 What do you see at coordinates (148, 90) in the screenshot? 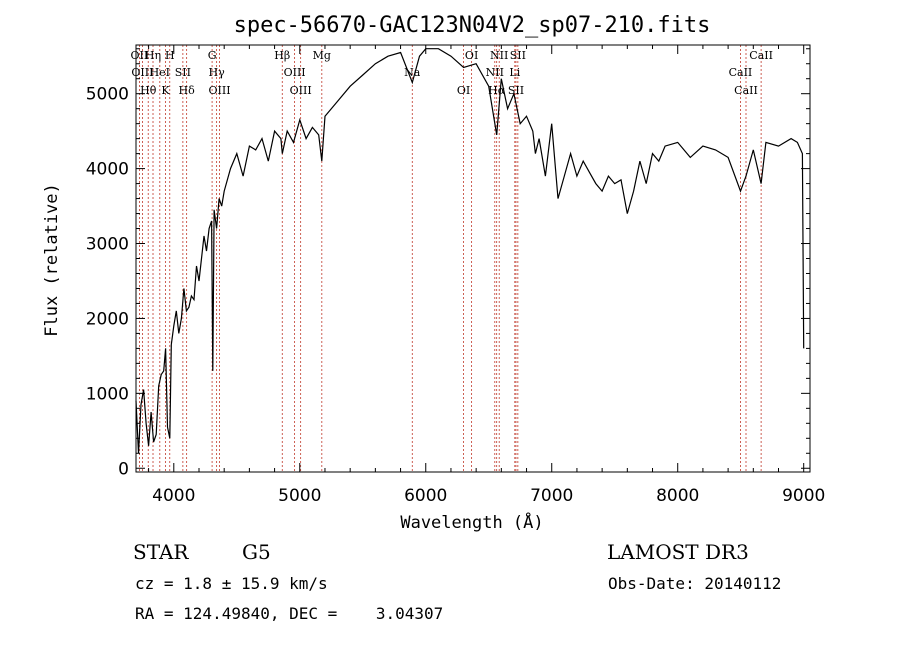
I see `spectral-line-label: Hθ` at bounding box center [148, 90].